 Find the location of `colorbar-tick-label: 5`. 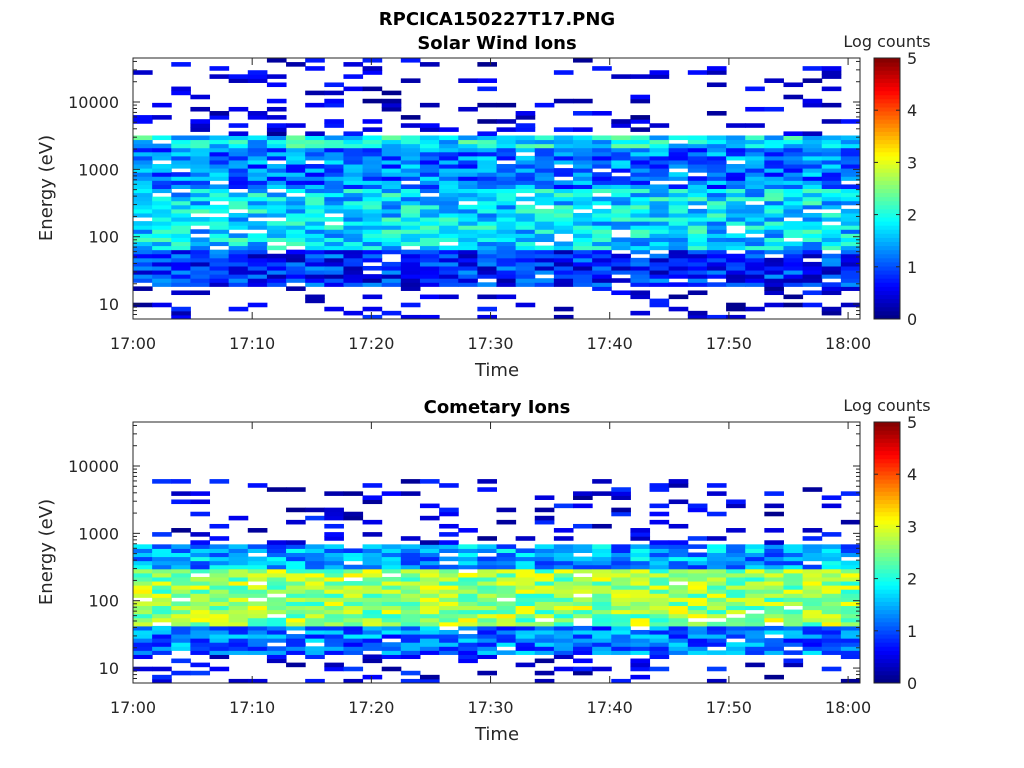

colorbar-tick-label: 5 is located at coordinates (912, 422).